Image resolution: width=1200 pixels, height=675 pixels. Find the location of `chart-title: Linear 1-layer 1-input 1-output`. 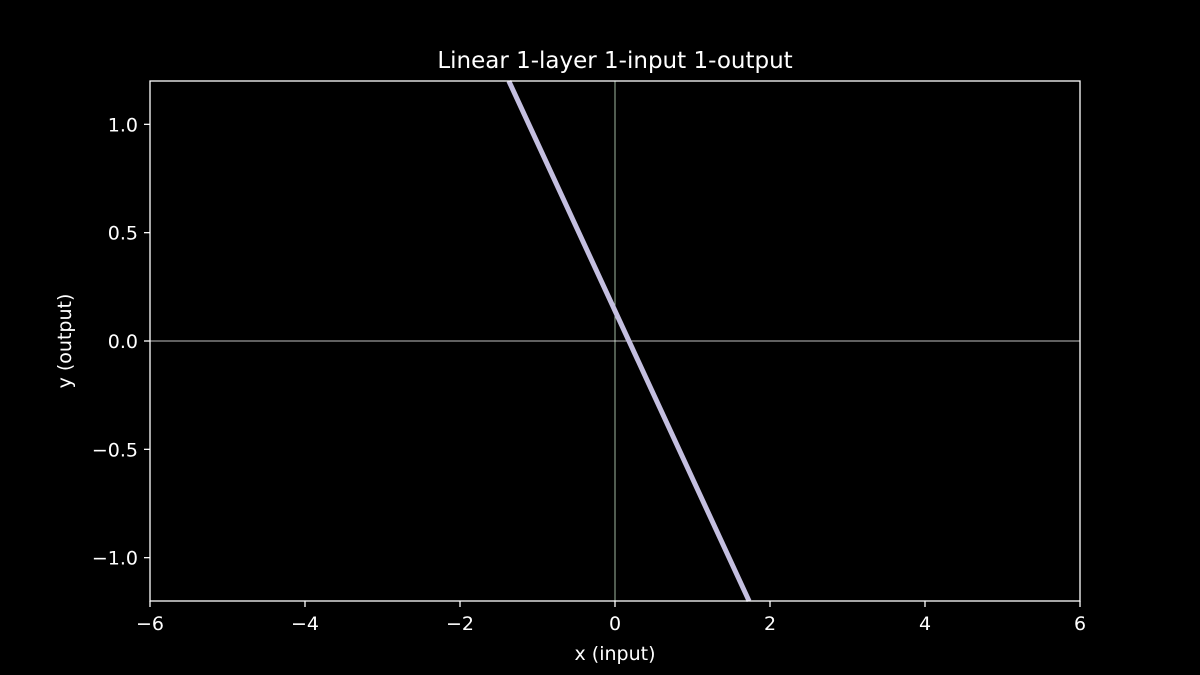

chart-title: Linear 1-layer 1-input 1-output is located at coordinates (614, 61).